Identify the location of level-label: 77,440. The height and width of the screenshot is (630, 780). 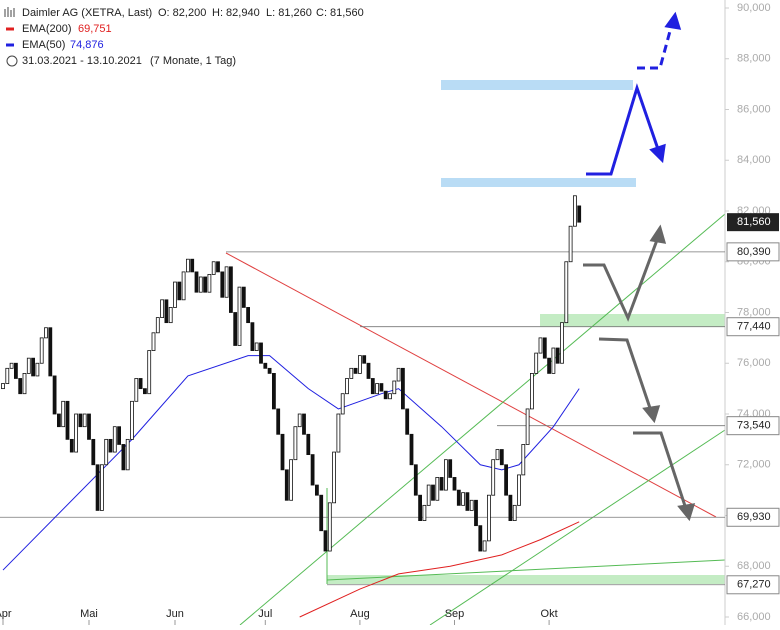
(754, 327).